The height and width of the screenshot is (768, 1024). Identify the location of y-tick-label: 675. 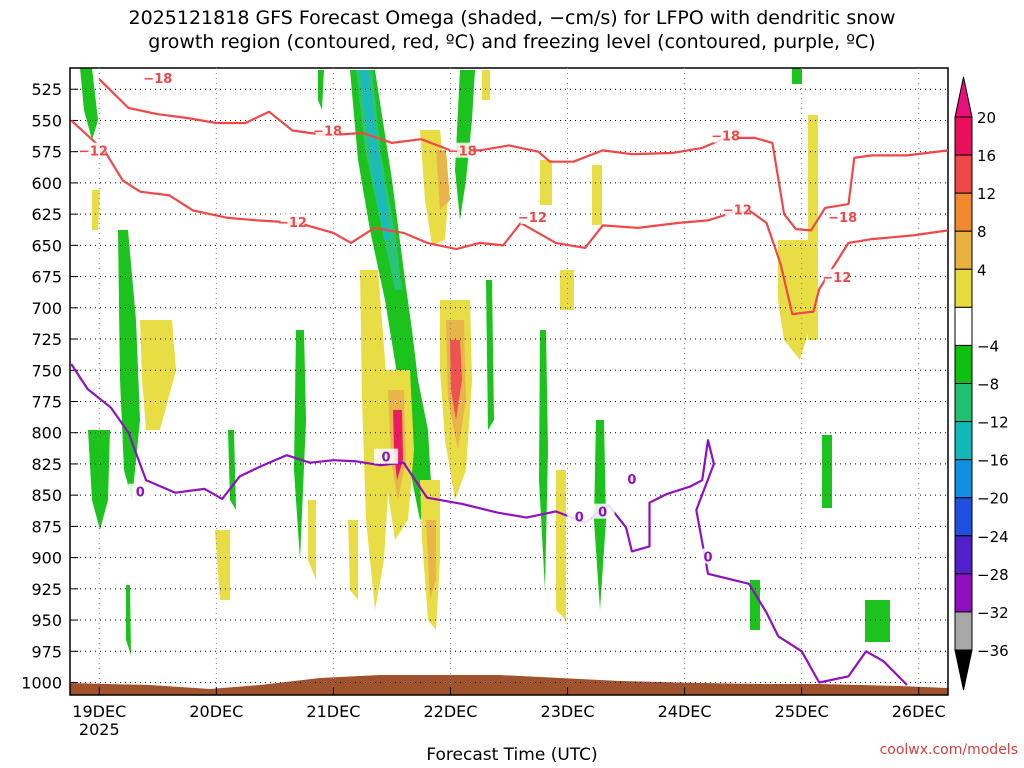
(46, 277).